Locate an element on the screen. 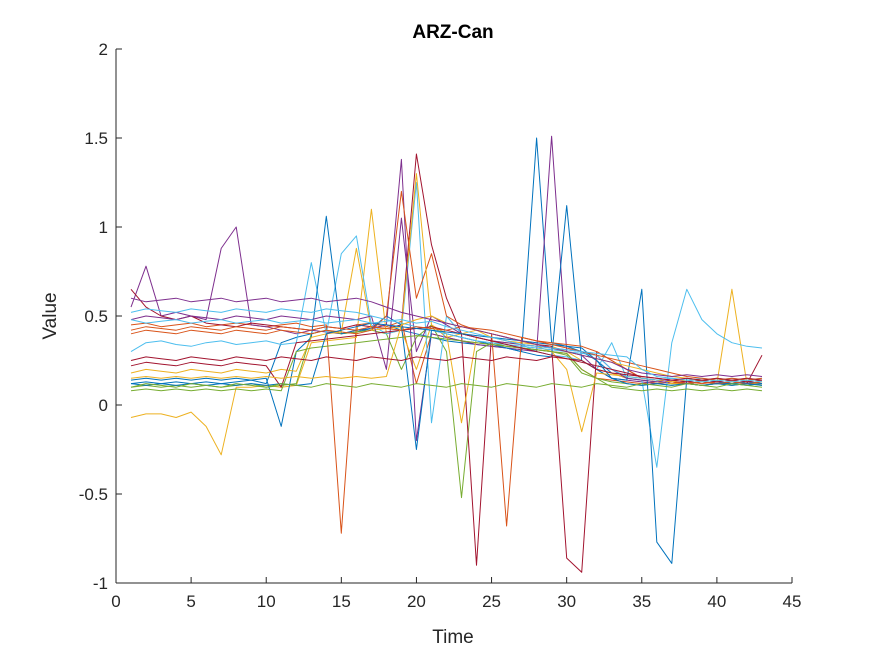 The width and height of the screenshot is (875, 656). chart-title: ARZ-Can is located at coordinates (452, 32).